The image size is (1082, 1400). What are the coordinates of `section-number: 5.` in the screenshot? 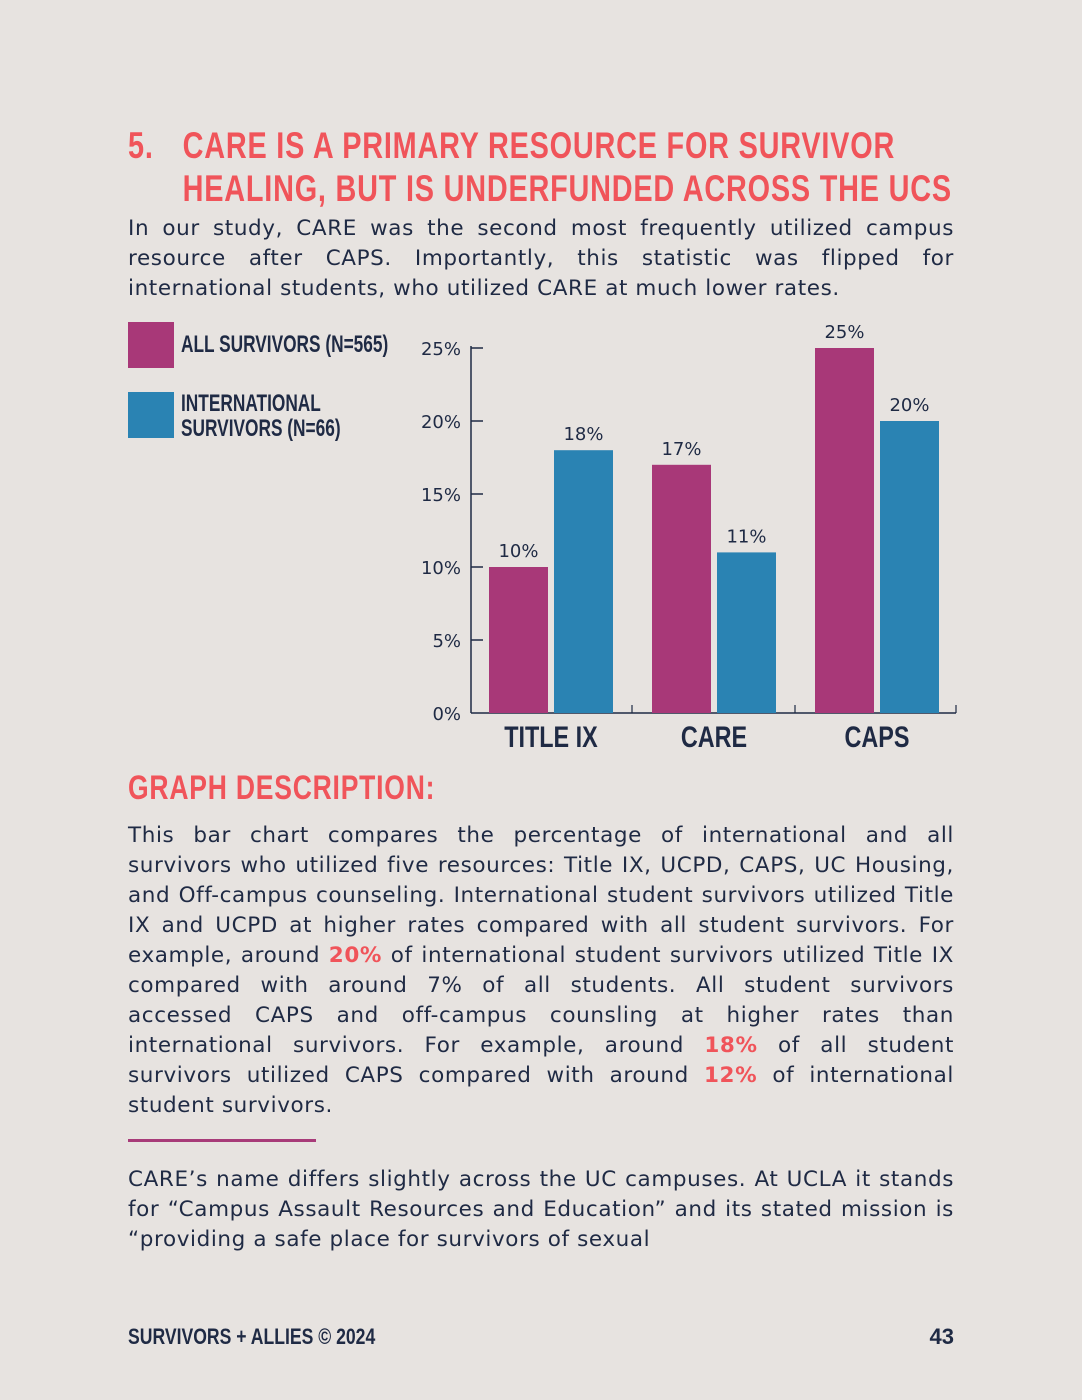 It's located at (141, 145).